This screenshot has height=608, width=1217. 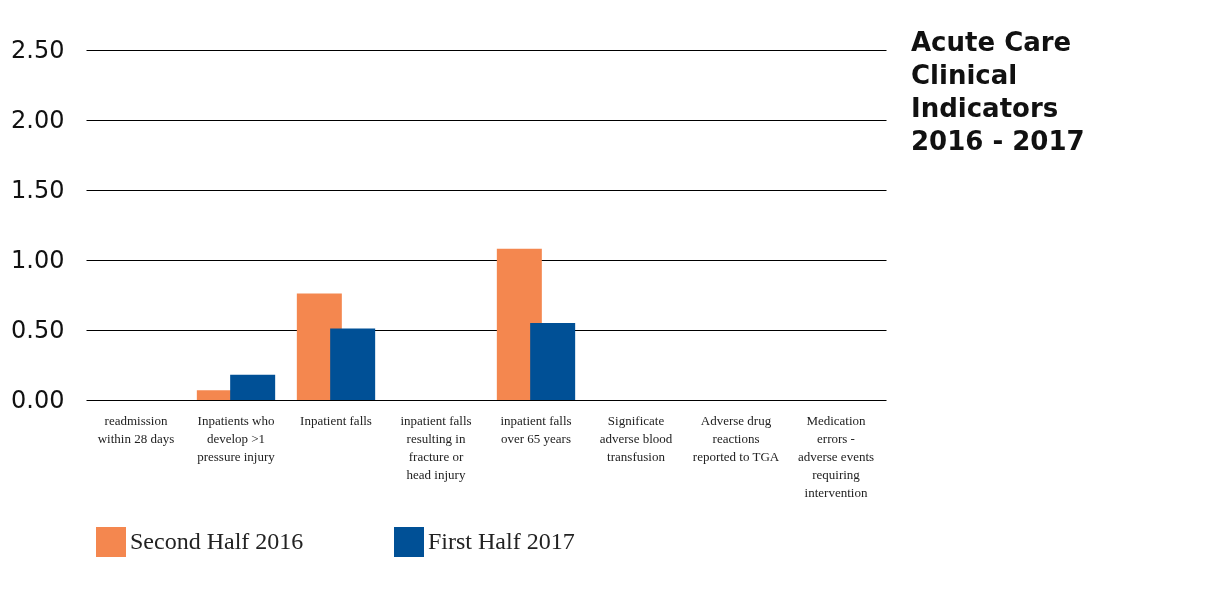 What do you see at coordinates (998, 91) in the screenshot?
I see `text: Acute Care Clinical Indicators 2016 - 2017` at bounding box center [998, 91].